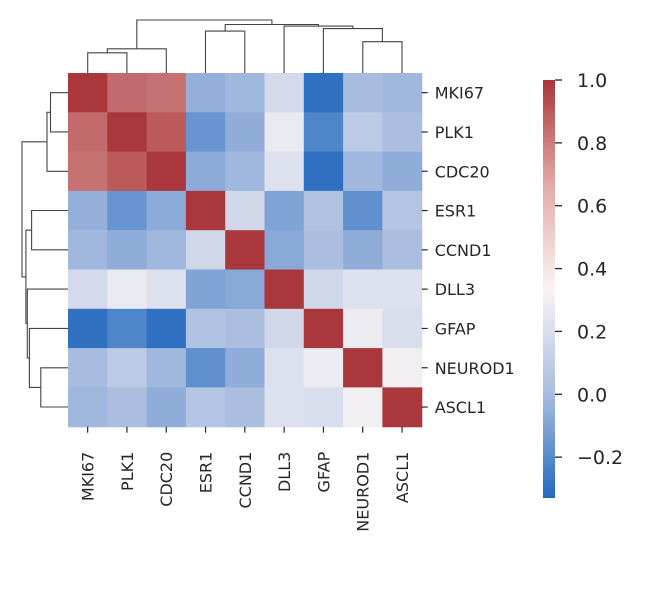  Describe the element at coordinates (455, 289) in the screenshot. I see `row-label-dll3: DLL3` at that location.